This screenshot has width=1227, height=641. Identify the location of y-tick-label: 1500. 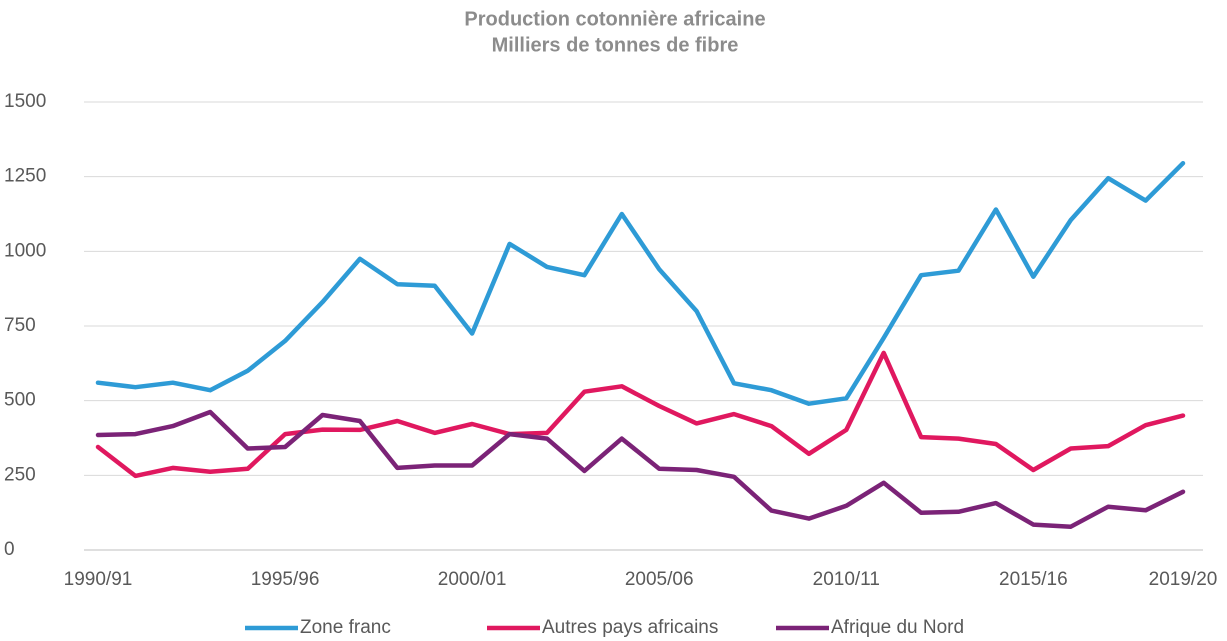
(25, 101).